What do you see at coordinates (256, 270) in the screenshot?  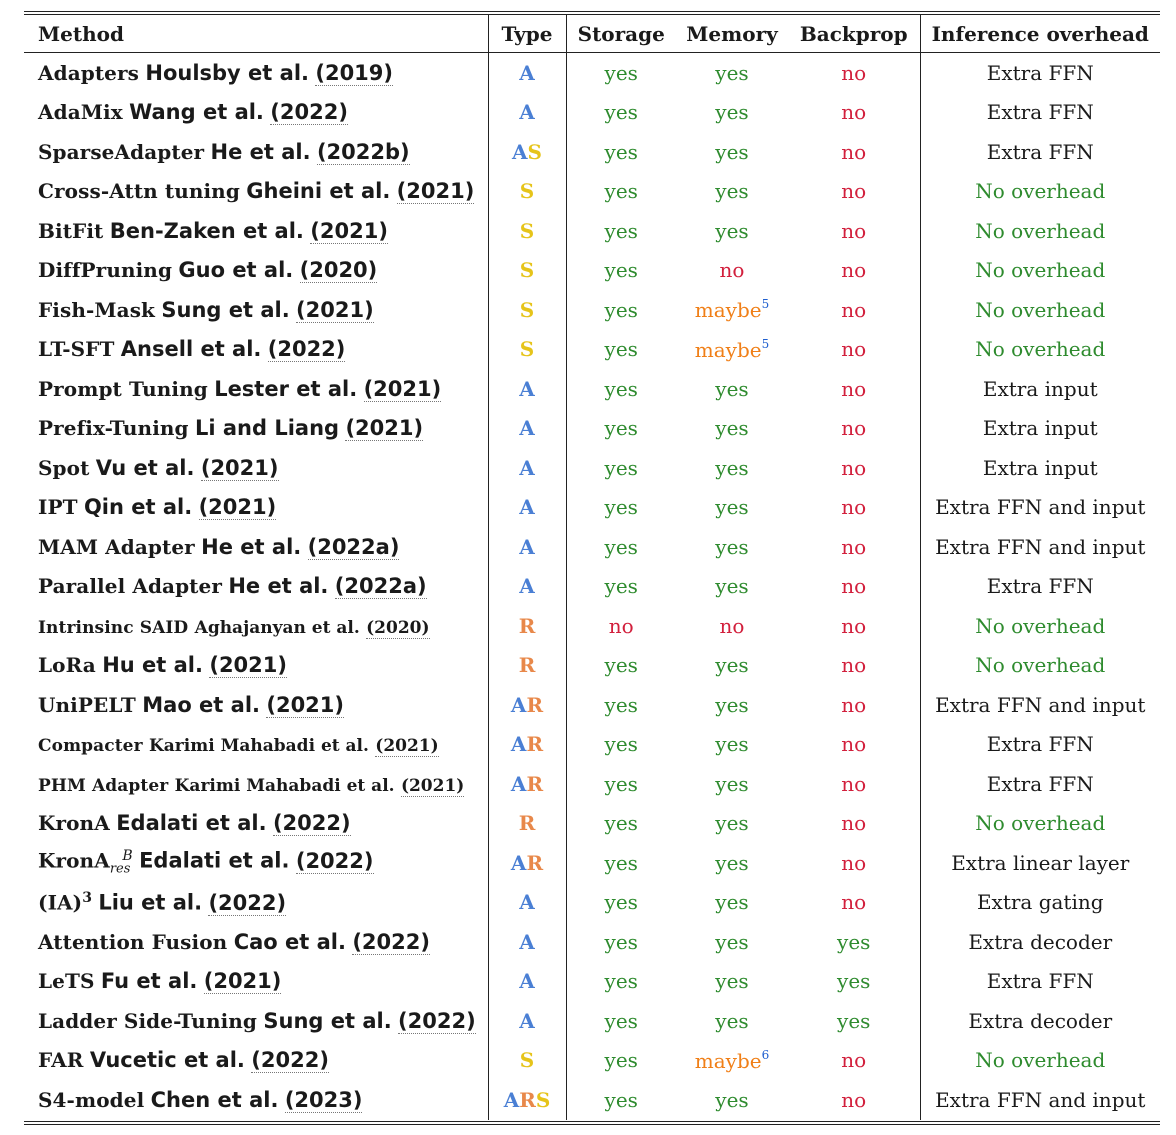 I see `method-cell: DiffPruning Guo et al. (2020)` at bounding box center [256, 270].